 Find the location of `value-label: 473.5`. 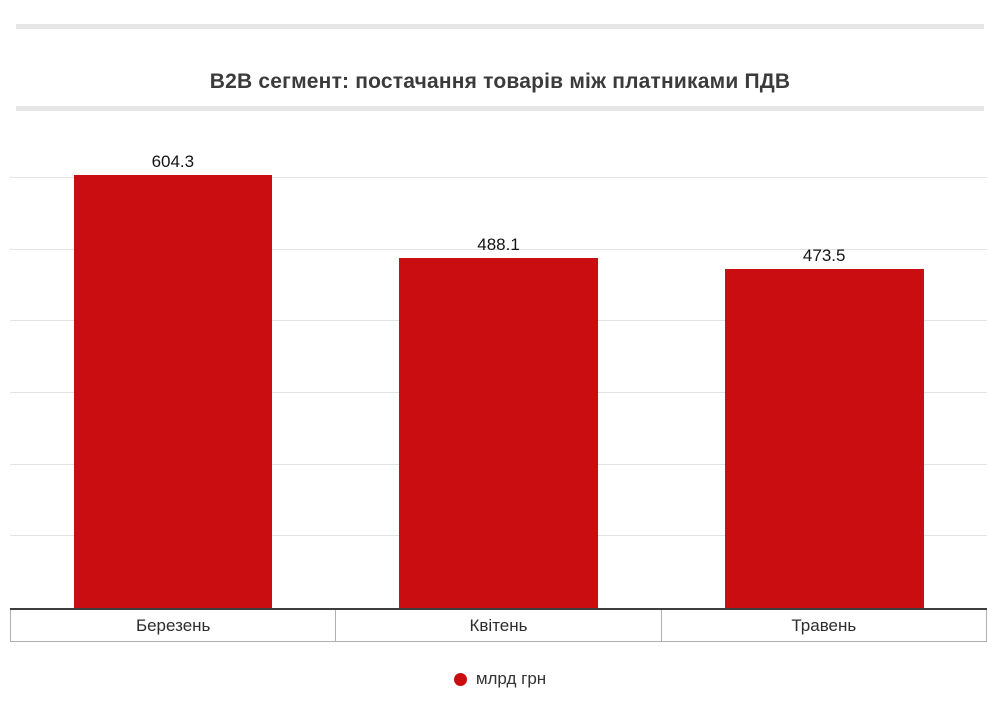

value-label: 473.5 is located at coordinates (824, 255).